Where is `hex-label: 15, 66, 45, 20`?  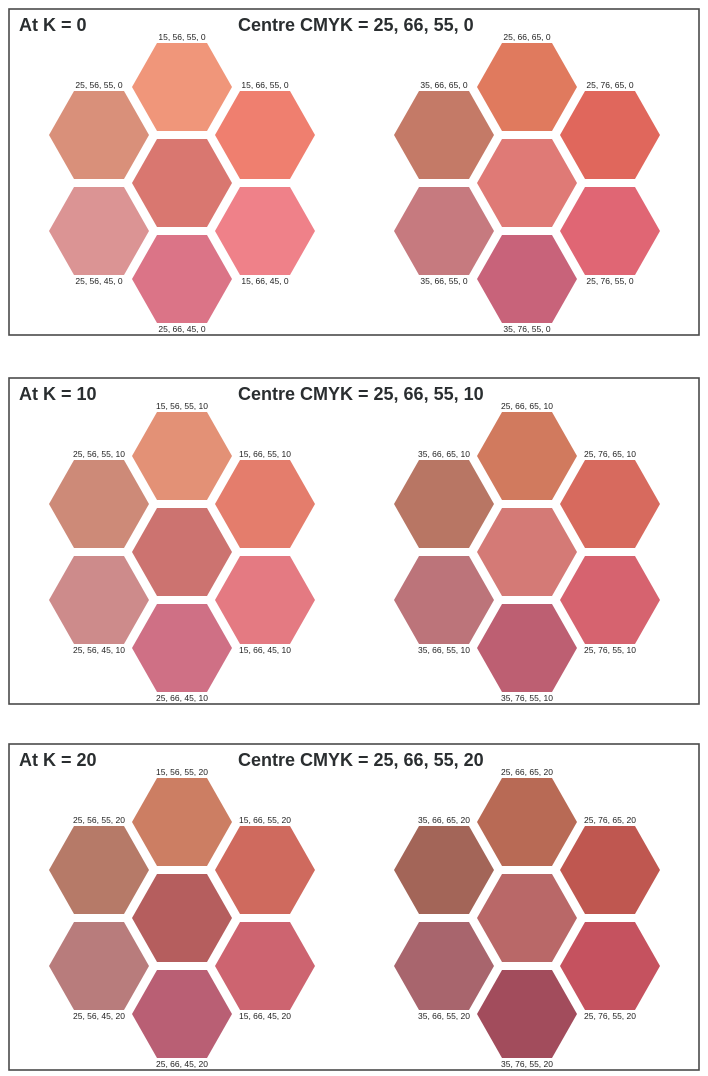
hex-label: 15, 66, 45, 20 is located at coordinates (265, 1016).